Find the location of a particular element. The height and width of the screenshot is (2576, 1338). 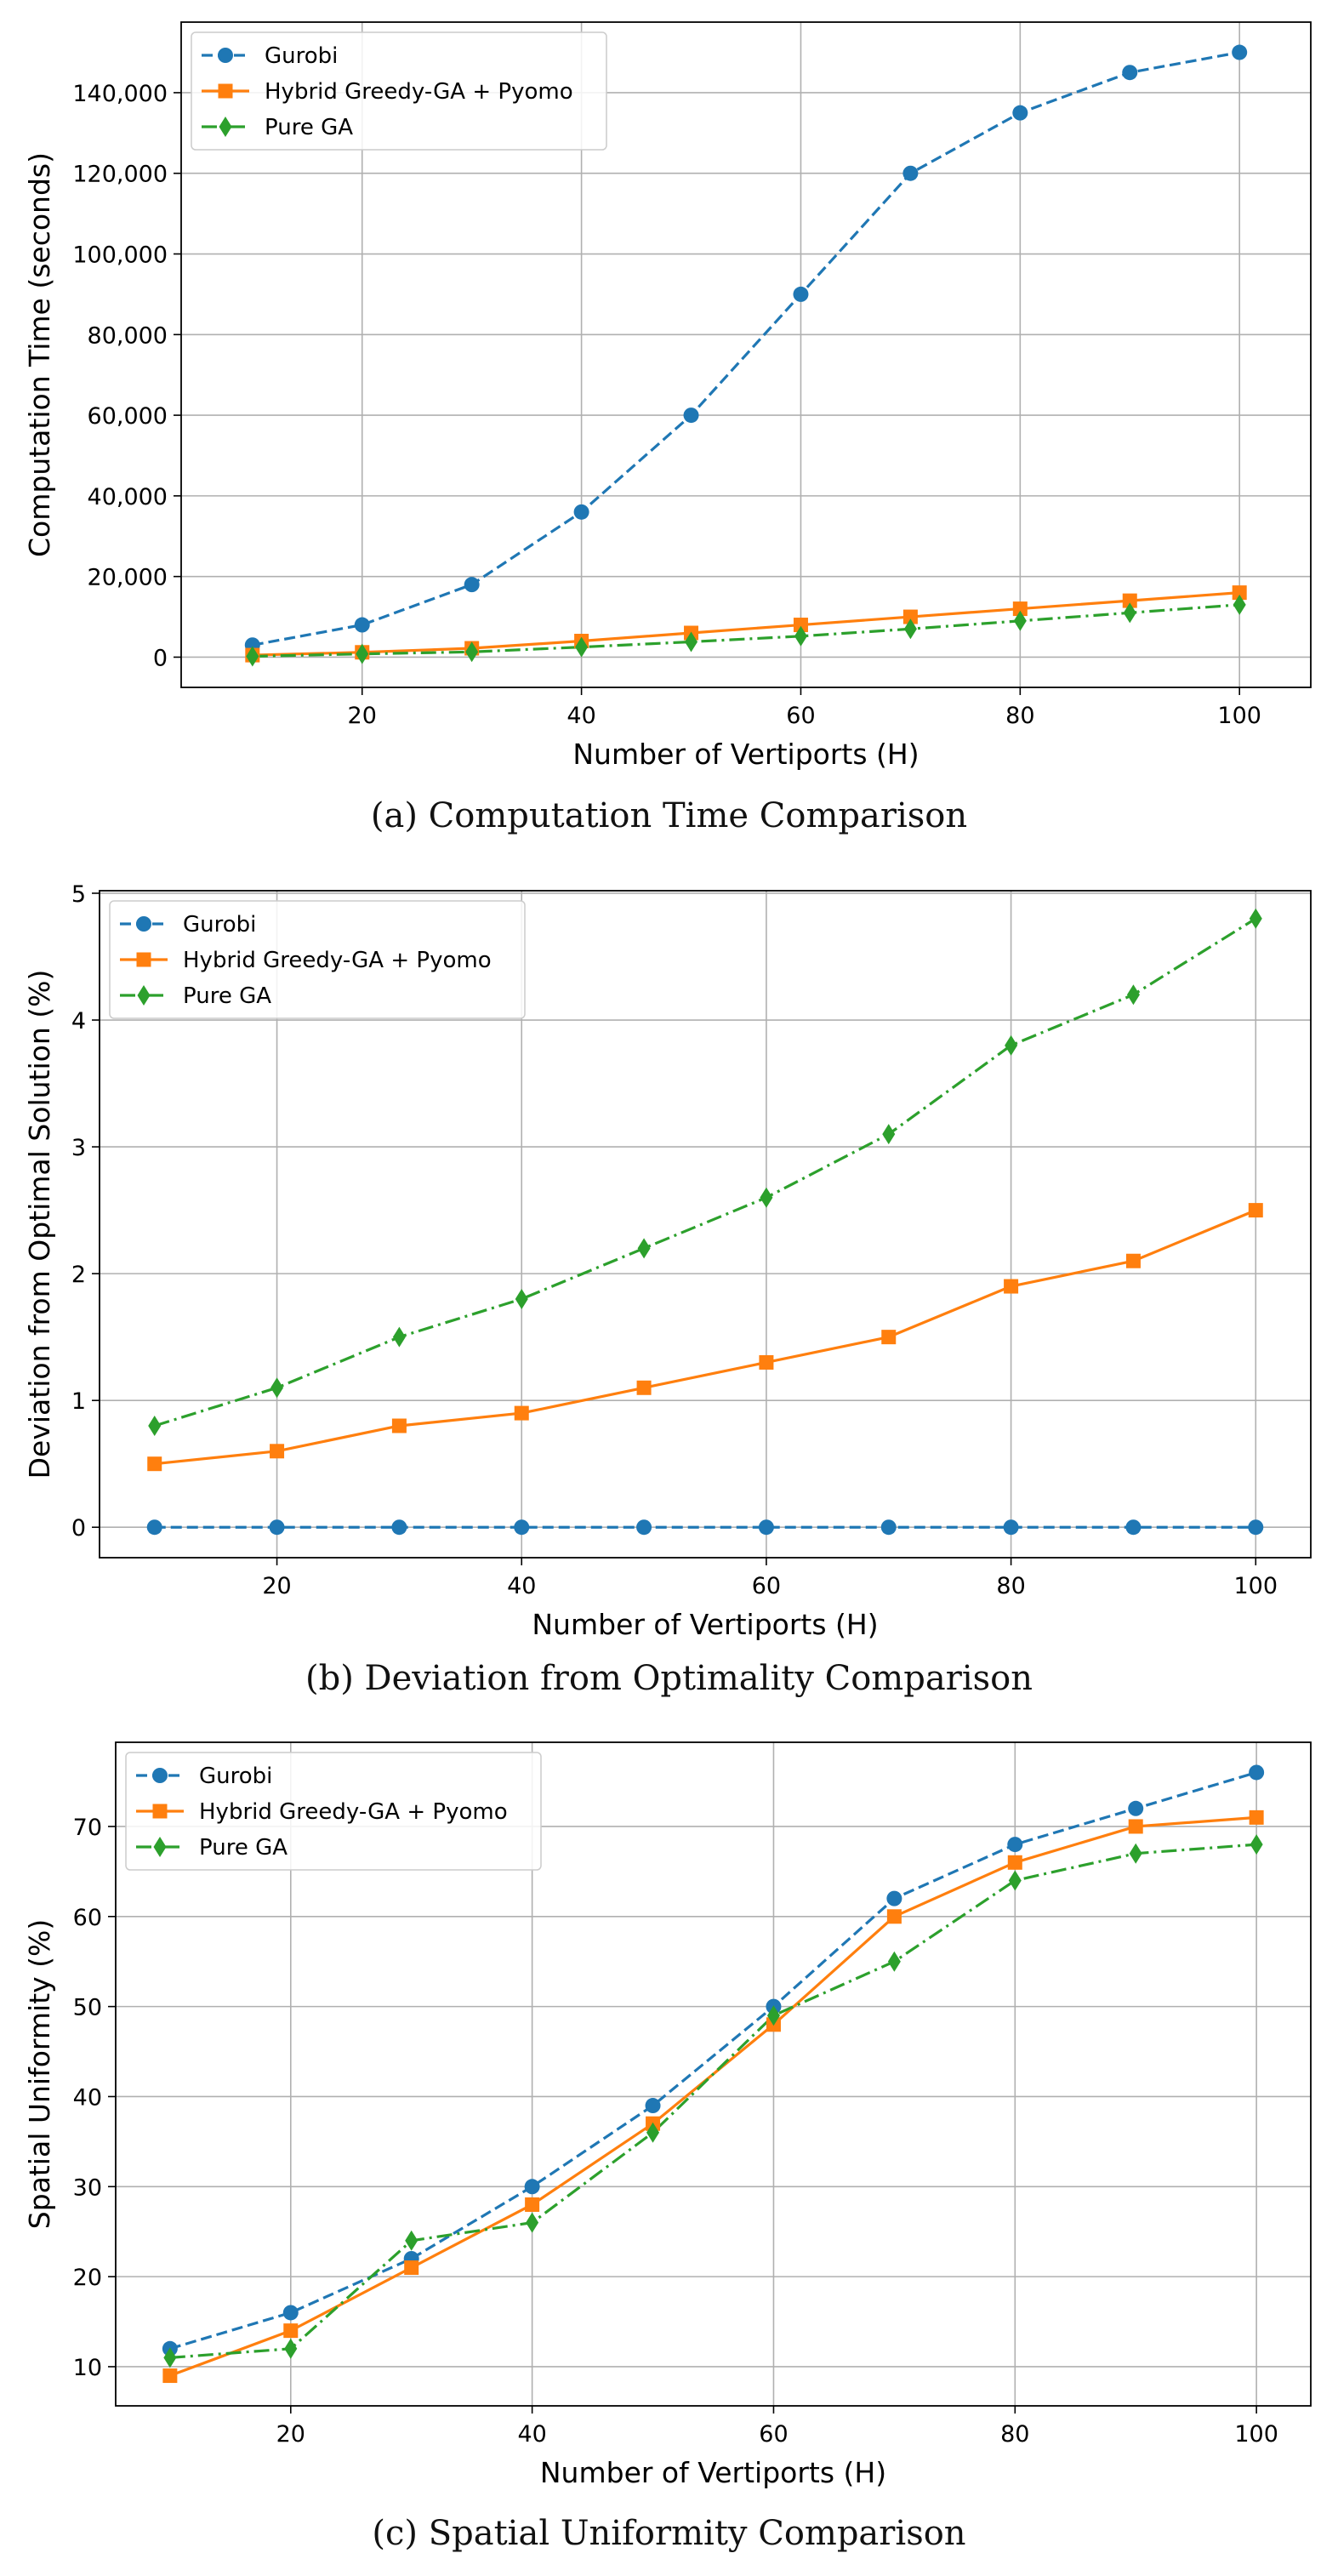

y-tick-label: 20 is located at coordinates (88, 2278).